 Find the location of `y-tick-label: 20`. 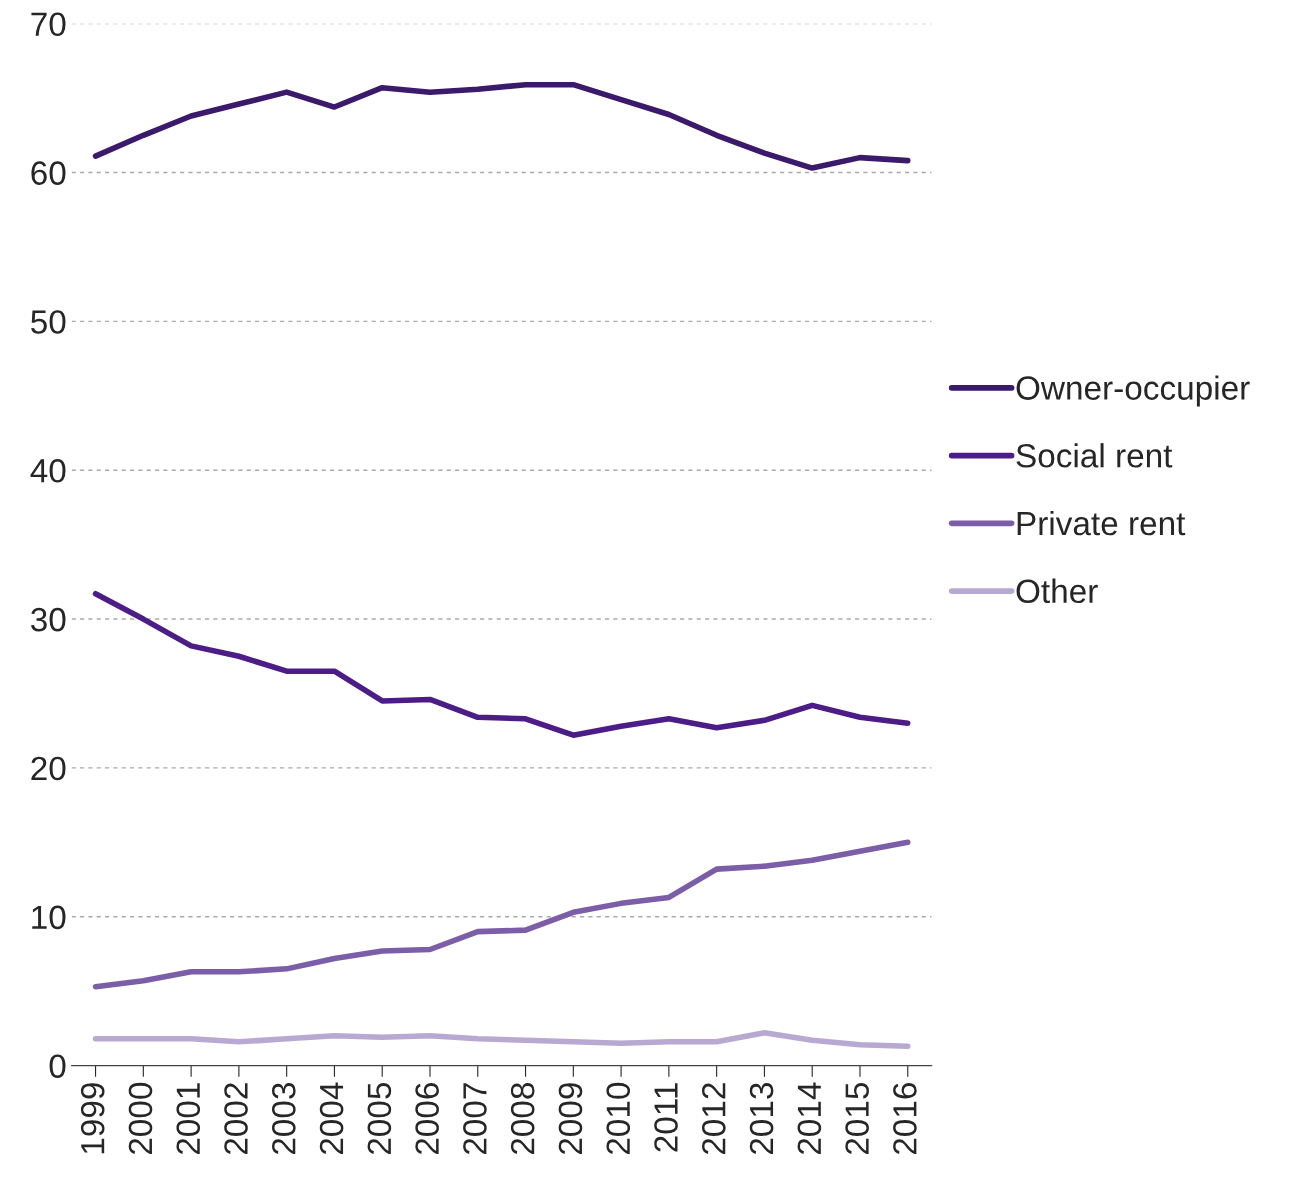

y-tick-label: 20 is located at coordinates (48, 768).